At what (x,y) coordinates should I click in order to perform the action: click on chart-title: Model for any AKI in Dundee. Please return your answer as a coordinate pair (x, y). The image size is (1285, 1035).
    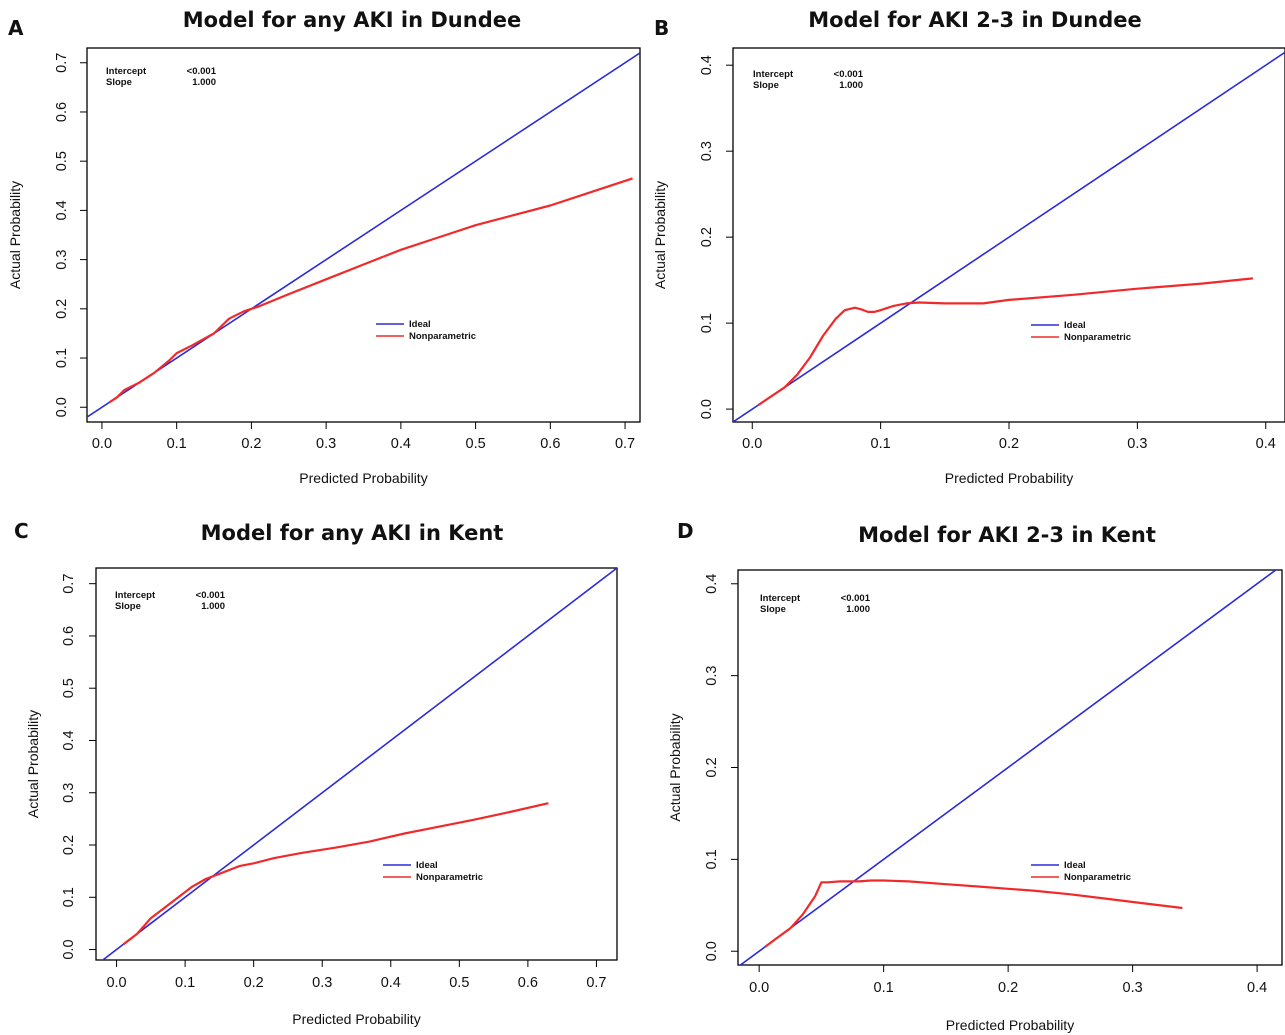
    Looking at the image, I should click on (352, 20).